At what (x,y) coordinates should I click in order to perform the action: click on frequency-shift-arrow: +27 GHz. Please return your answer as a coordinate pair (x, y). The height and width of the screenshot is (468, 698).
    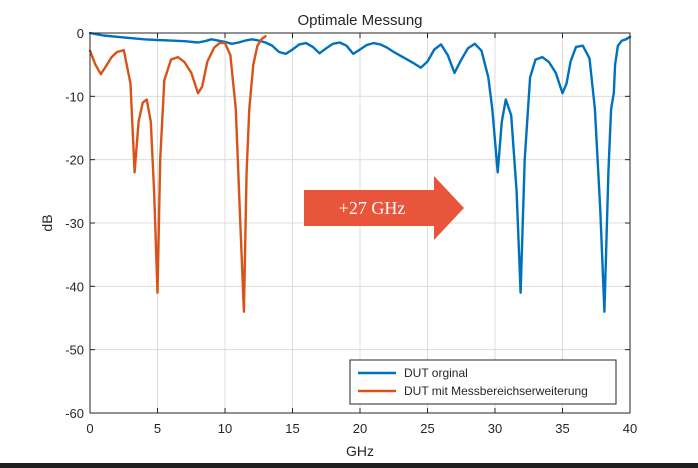
    Looking at the image, I should click on (384, 208).